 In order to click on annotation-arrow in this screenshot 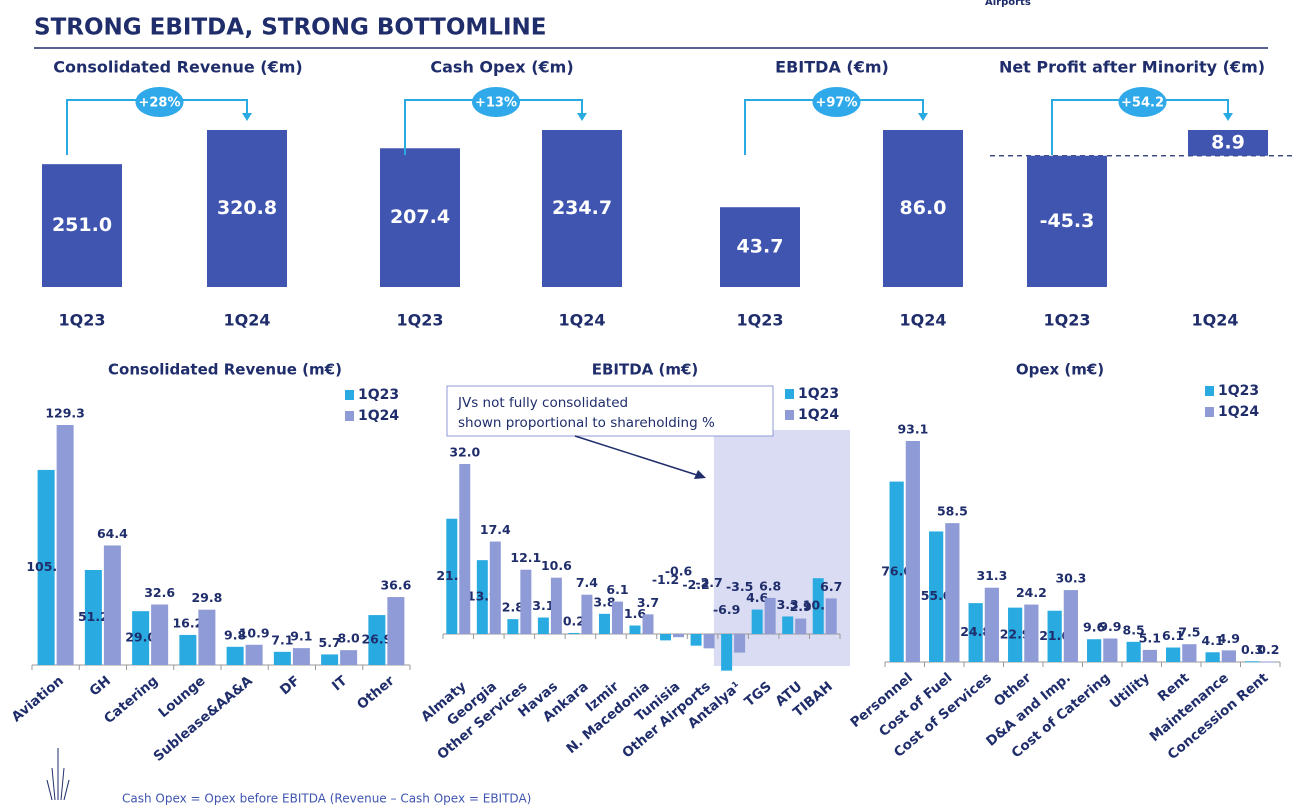, I will do `click(637, 456)`.